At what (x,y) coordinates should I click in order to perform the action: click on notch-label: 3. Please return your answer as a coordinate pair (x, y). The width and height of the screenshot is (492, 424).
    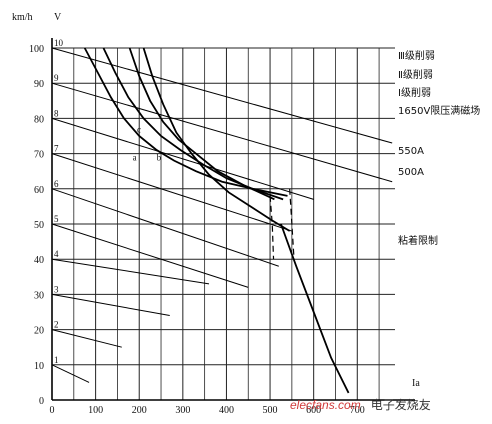
    Looking at the image, I should click on (56, 289).